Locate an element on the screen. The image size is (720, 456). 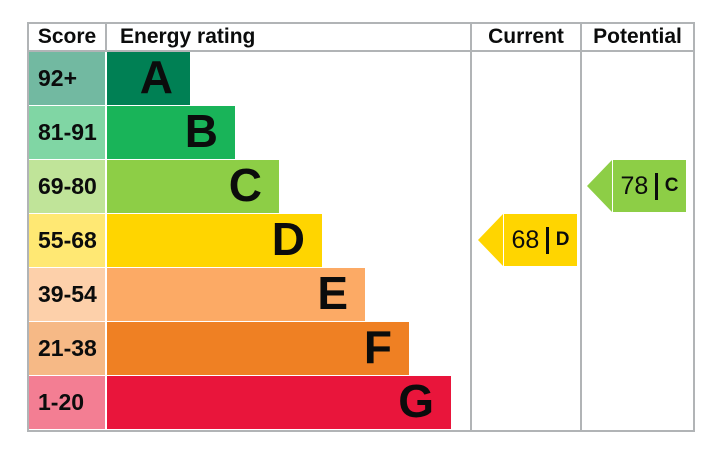
rating-bar-track: G is located at coordinates (287, 403).